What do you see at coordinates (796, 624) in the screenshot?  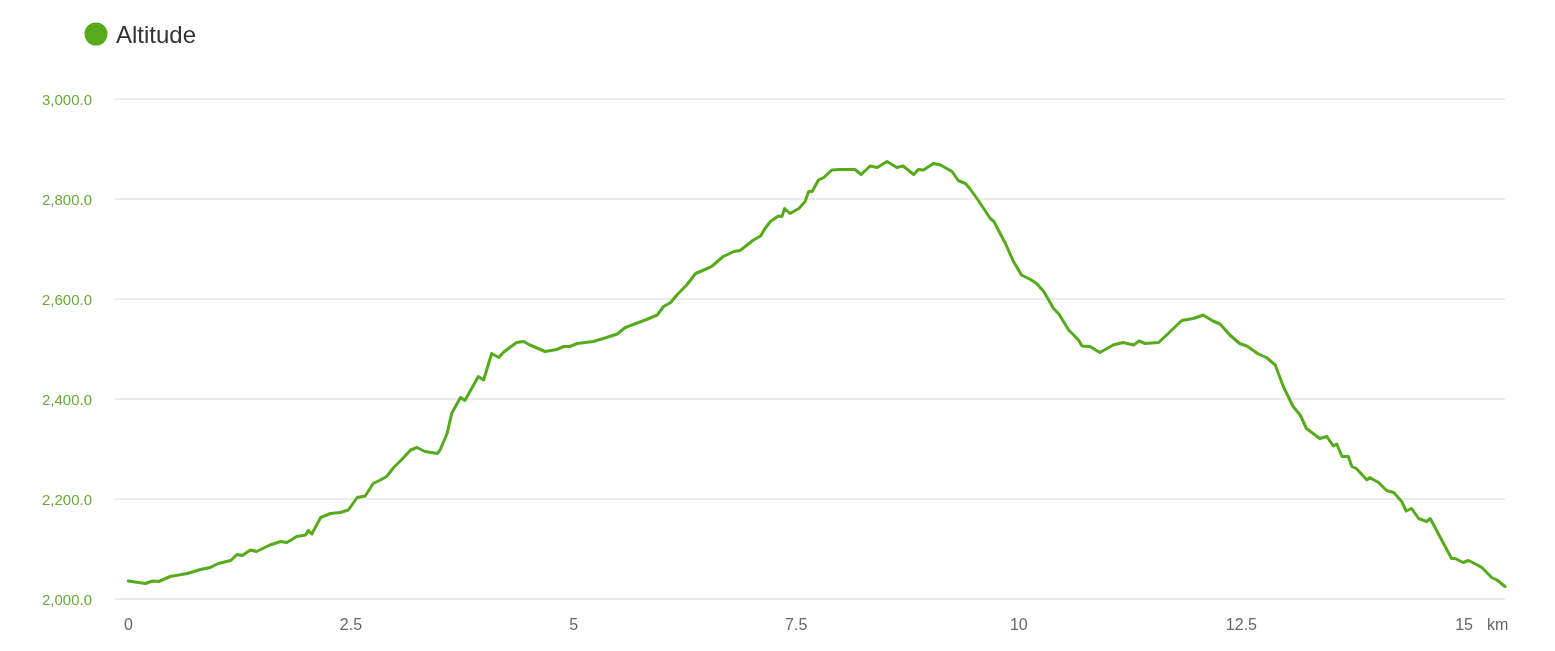 I see `x-tick-label: 7.5` at bounding box center [796, 624].